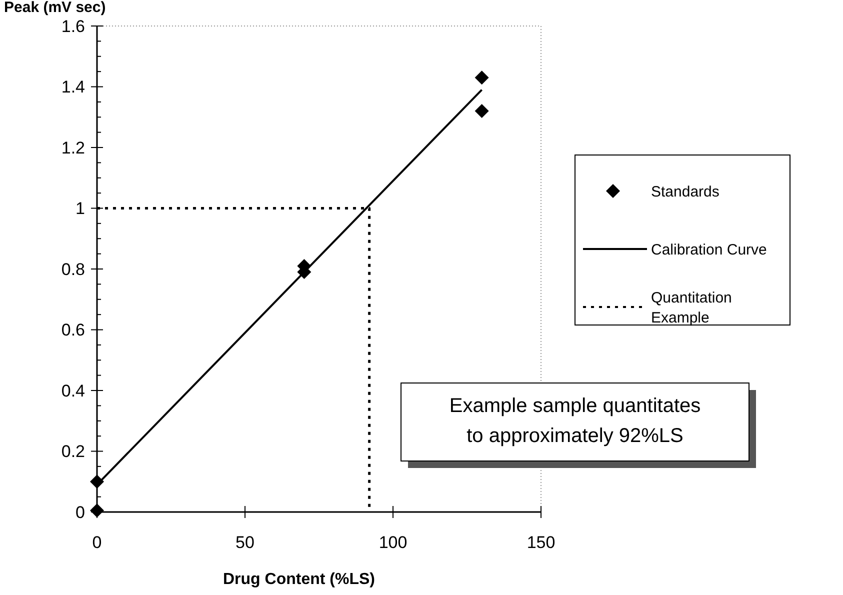  I want to click on x-tick-label: 50, so click(245, 542).